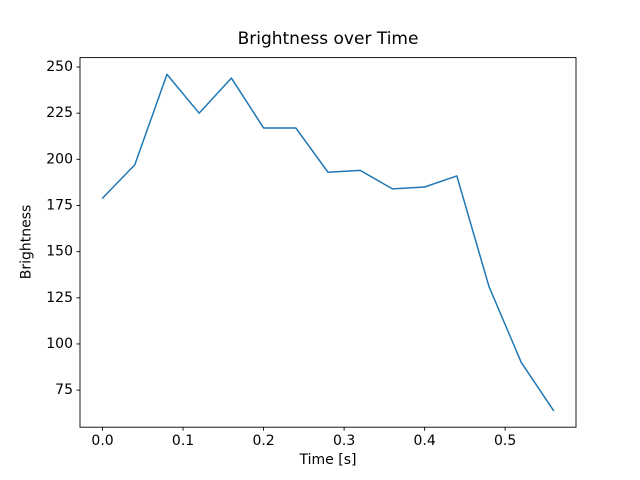  Describe the element at coordinates (26, 242) in the screenshot. I see `y-axis-label: Brightness` at that location.